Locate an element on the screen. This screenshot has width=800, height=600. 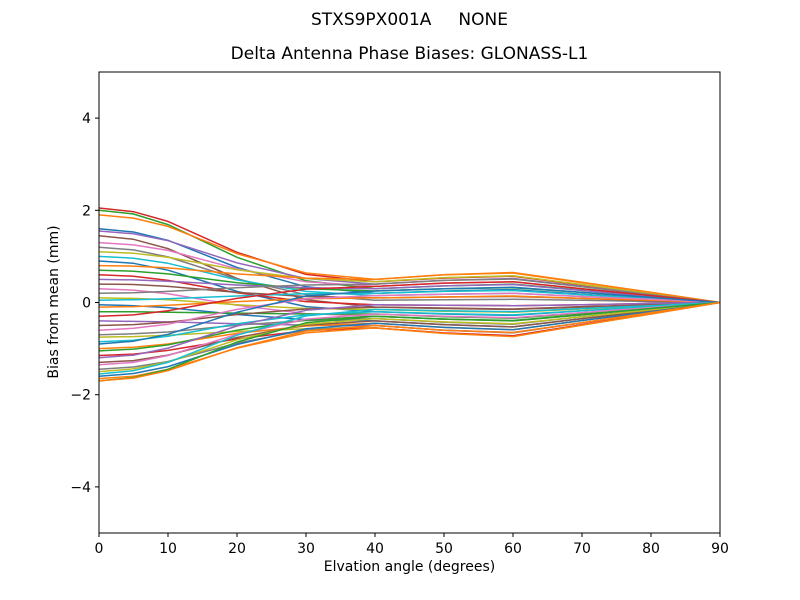
x-axis-tick-label: 40 is located at coordinates (375, 549).